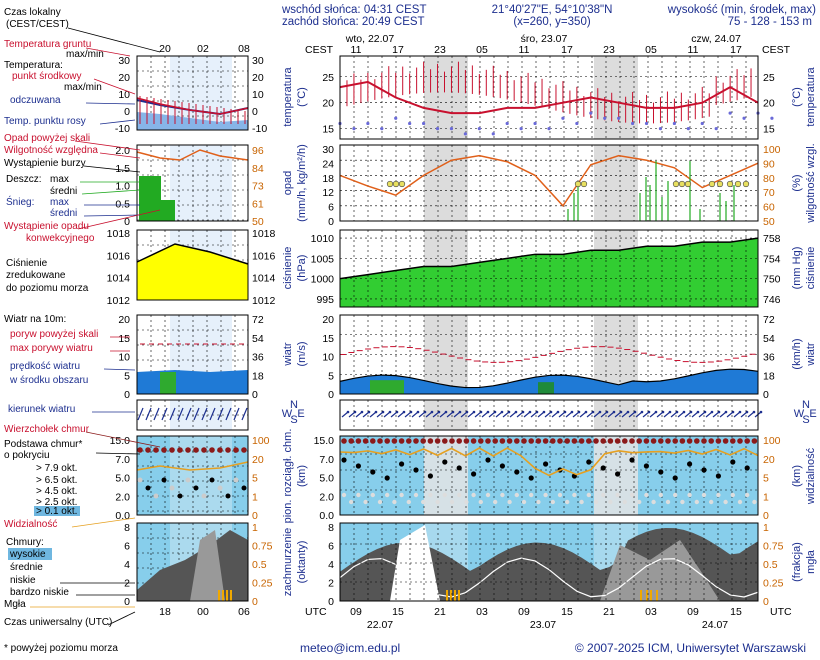 This screenshot has width=820, height=660. Describe the element at coordinates (769, 130) in the screenshot. I see `temp-tick: 15` at that location.